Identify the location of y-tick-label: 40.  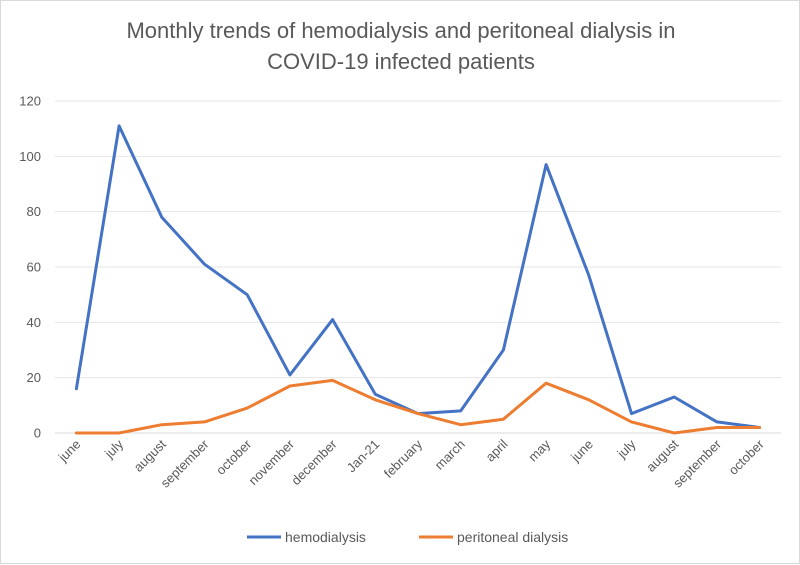
(34, 322).